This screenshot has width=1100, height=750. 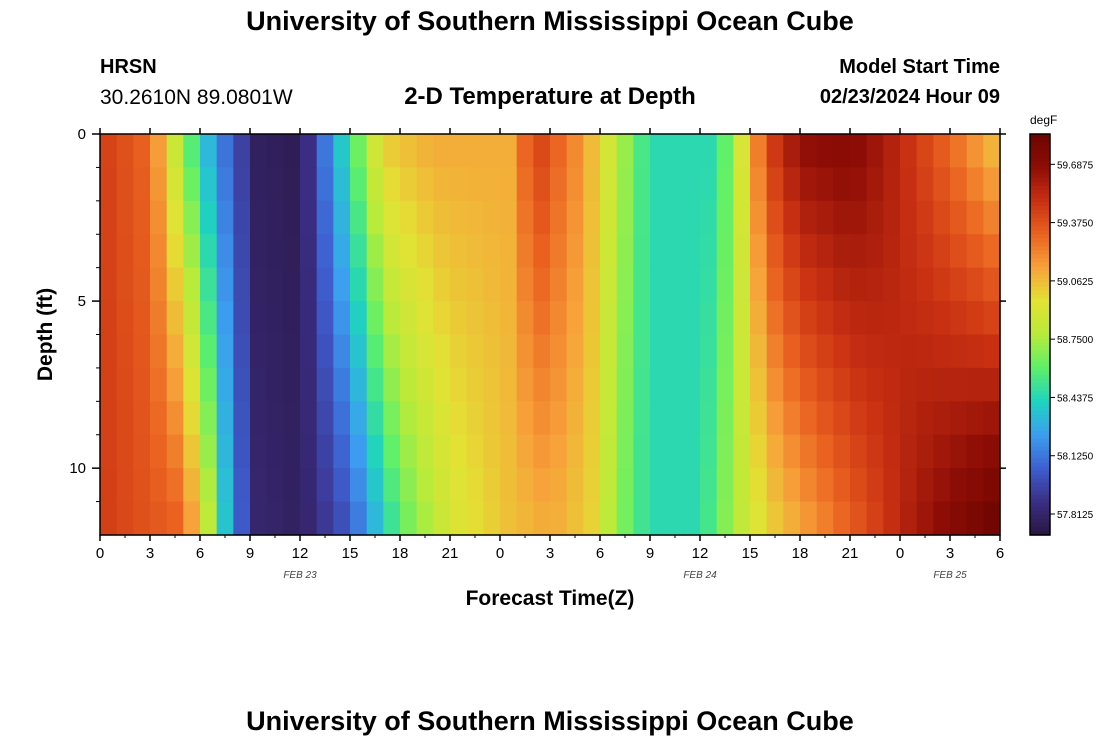 What do you see at coordinates (1075, 224) in the screenshot?
I see `colorbar-tick-label: 59.3750` at bounding box center [1075, 224].